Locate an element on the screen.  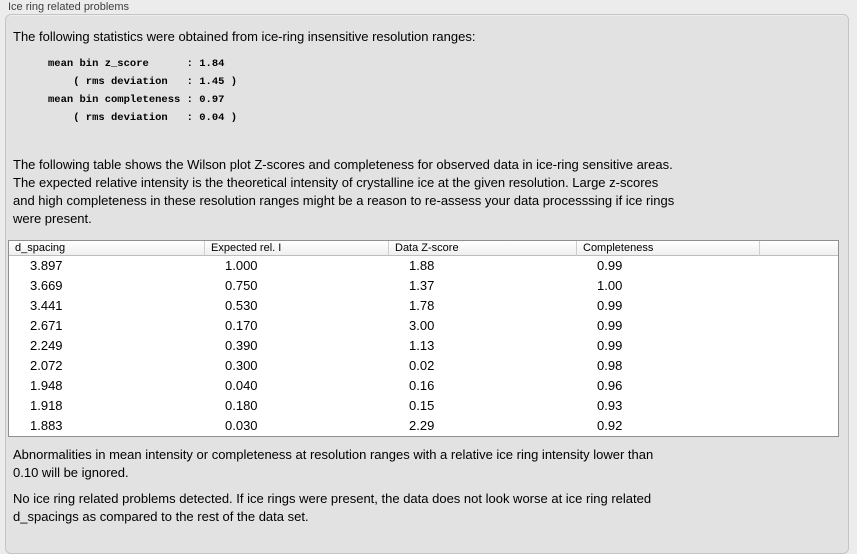
column-header-data-z-score: Data Z-score is located at coordinates (482, 248).